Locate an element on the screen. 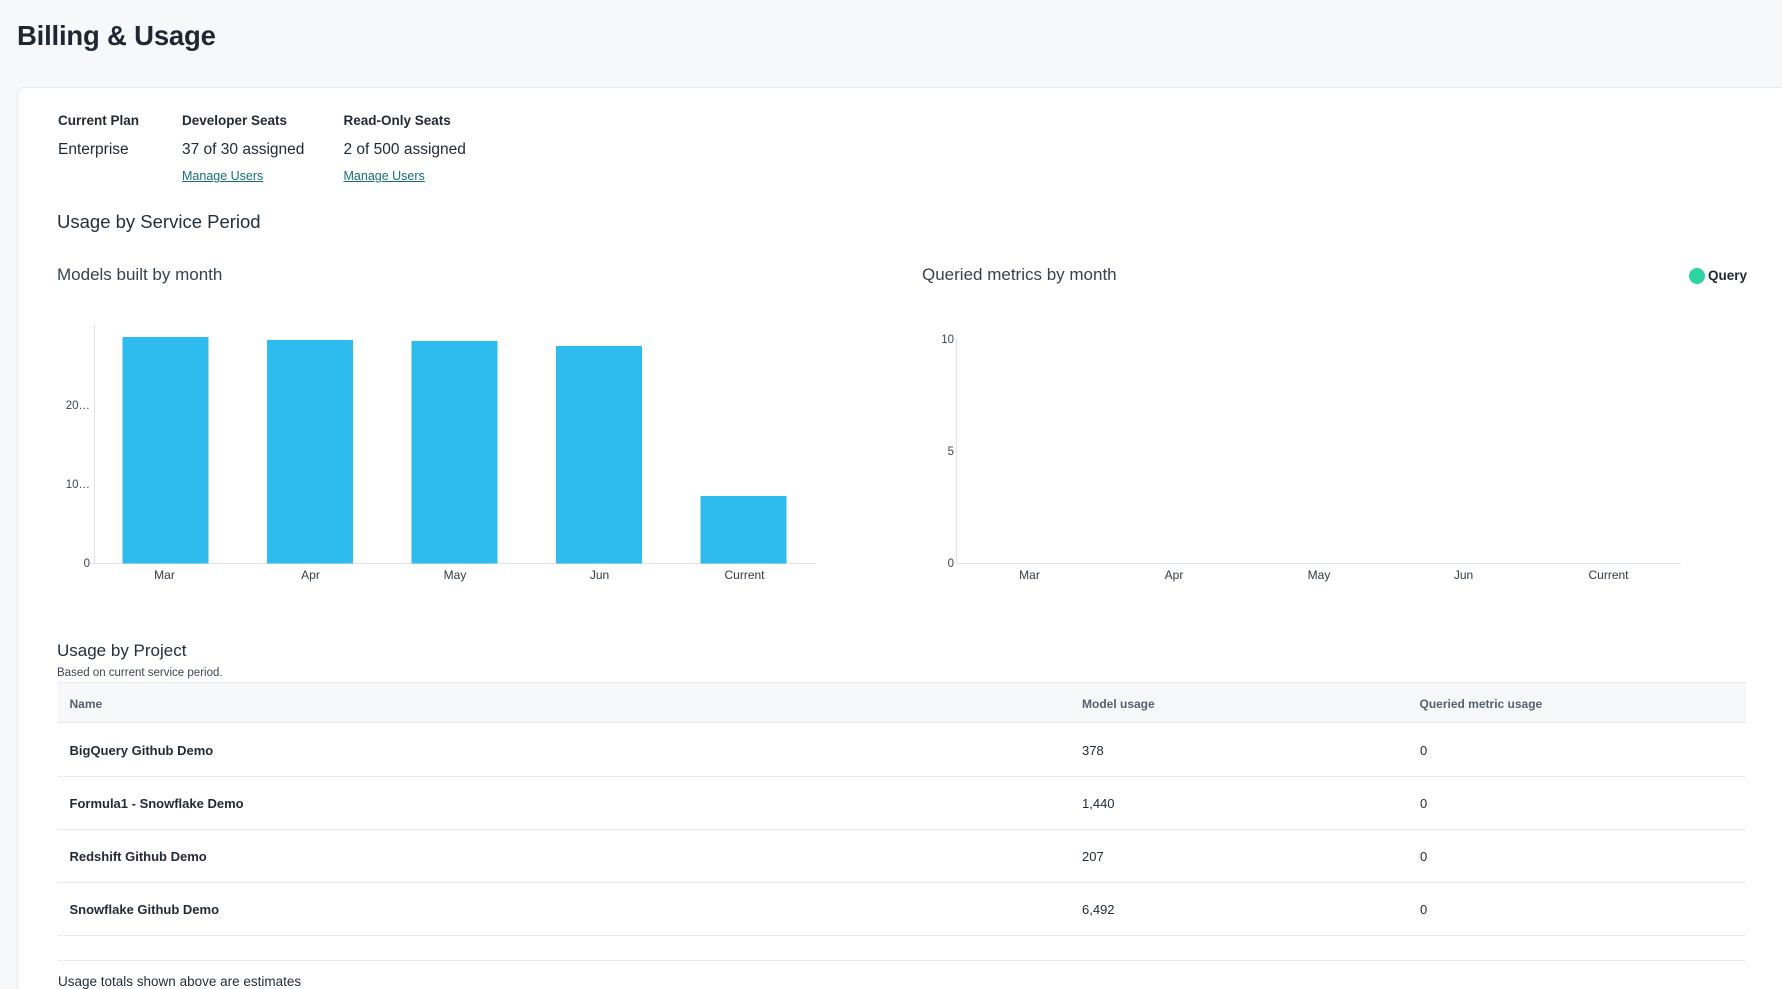 The height and width of the screenshot is (989, 1782). svg-text: 5 is located at coordinates (951, 452).